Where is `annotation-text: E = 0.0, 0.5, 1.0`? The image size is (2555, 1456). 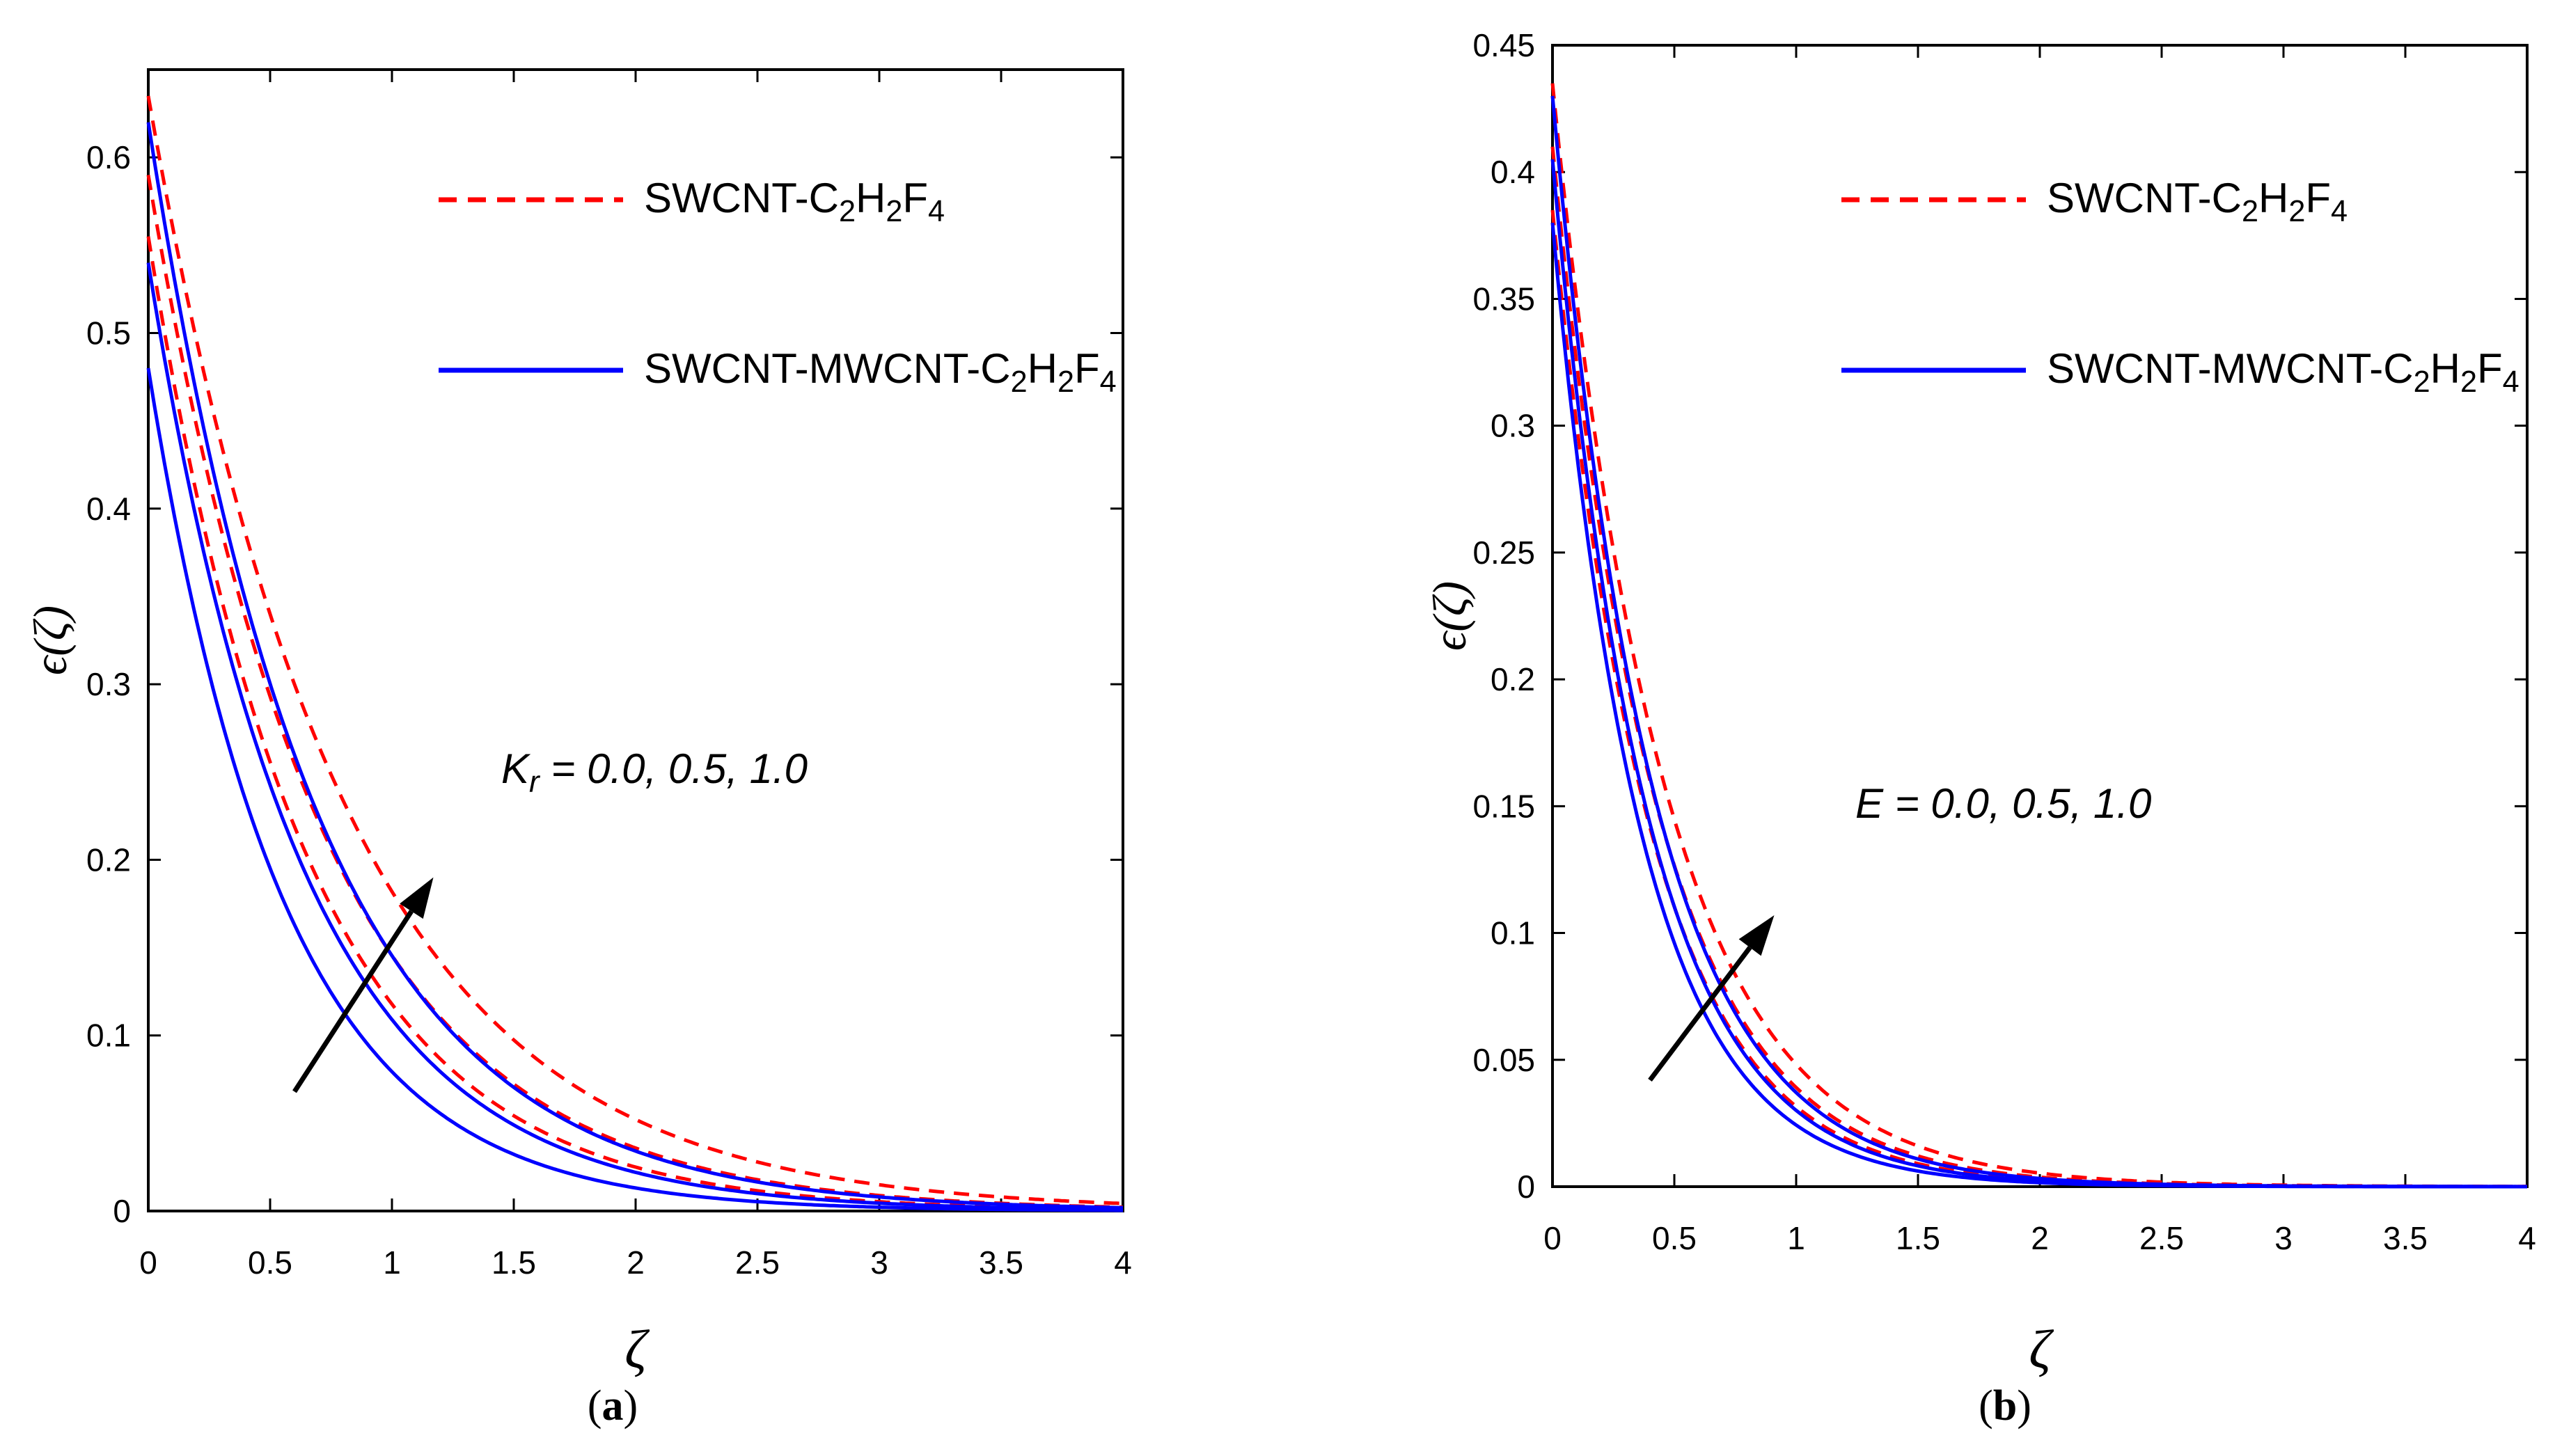 annotation-text: E = 0.0, 0.5, 1.0 is located at coordinates (2003, 804).